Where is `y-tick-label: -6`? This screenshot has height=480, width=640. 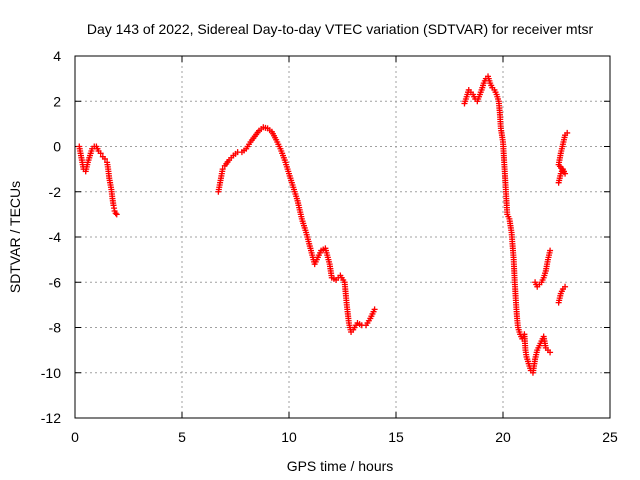
y-tick-label: -6 is located at coordinates (55, 282).